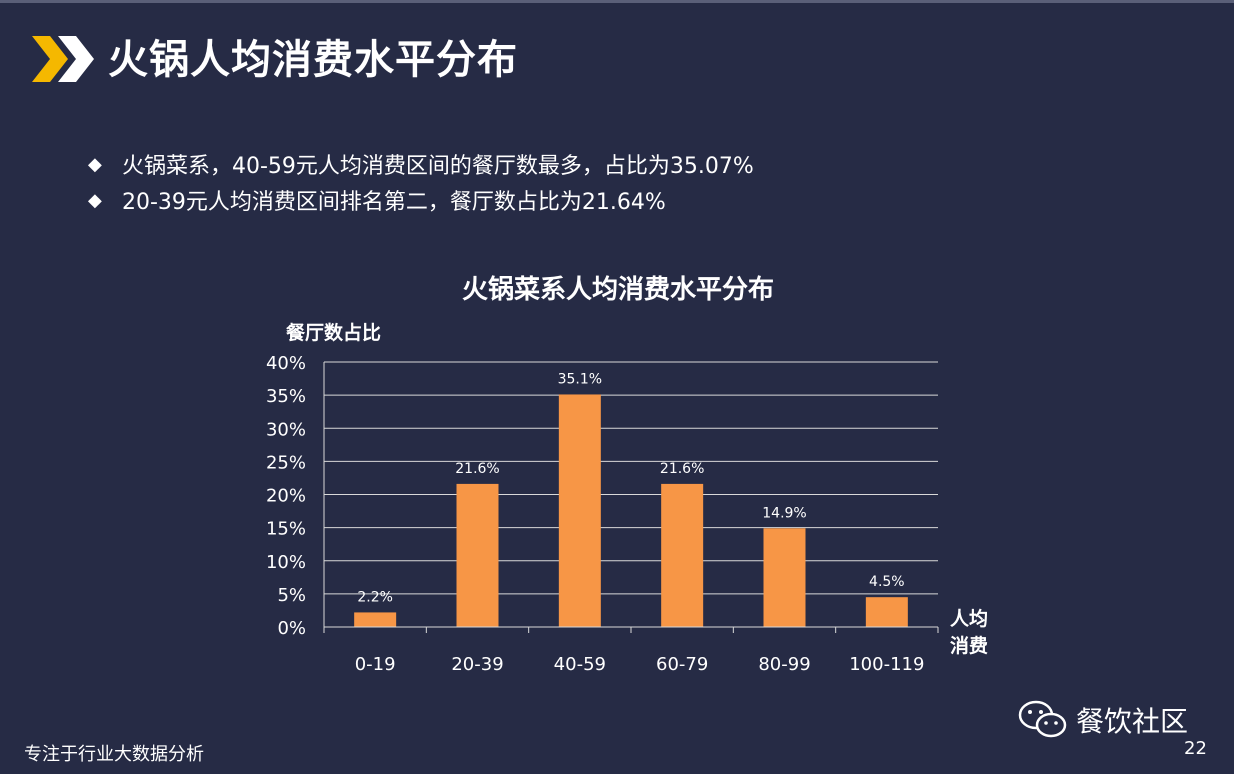  I want to click on bullet-item: ◆ 火锅菜系，40-59元人均消费区间的餐厅数最多，占比为35.07%, so click(421, 164).